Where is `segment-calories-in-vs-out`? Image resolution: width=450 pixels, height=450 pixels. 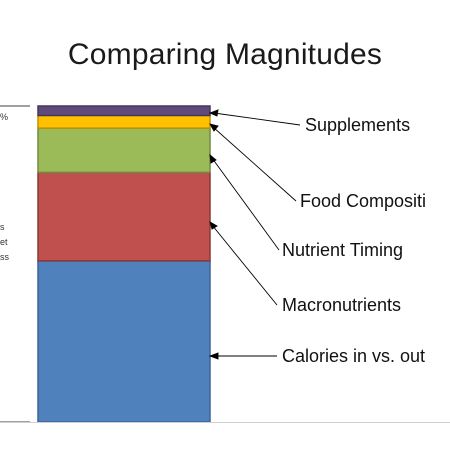
segment-calories-in-vs-out is located at coordinates (124, 341).